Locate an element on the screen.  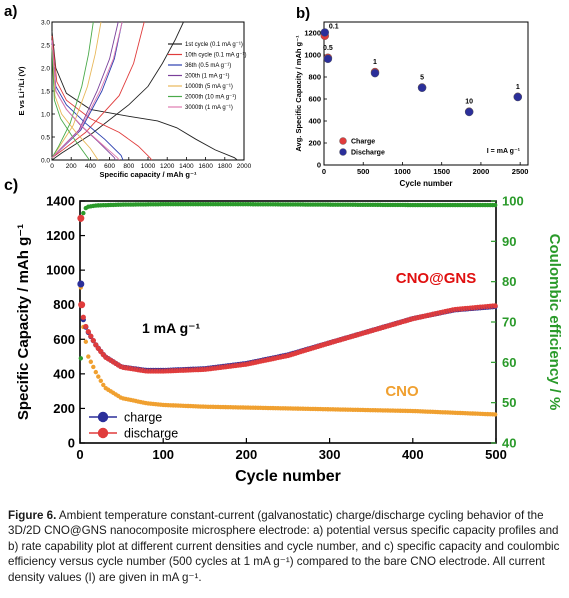
y-tick-label: 1.5 is located at coordinates (45, 91).